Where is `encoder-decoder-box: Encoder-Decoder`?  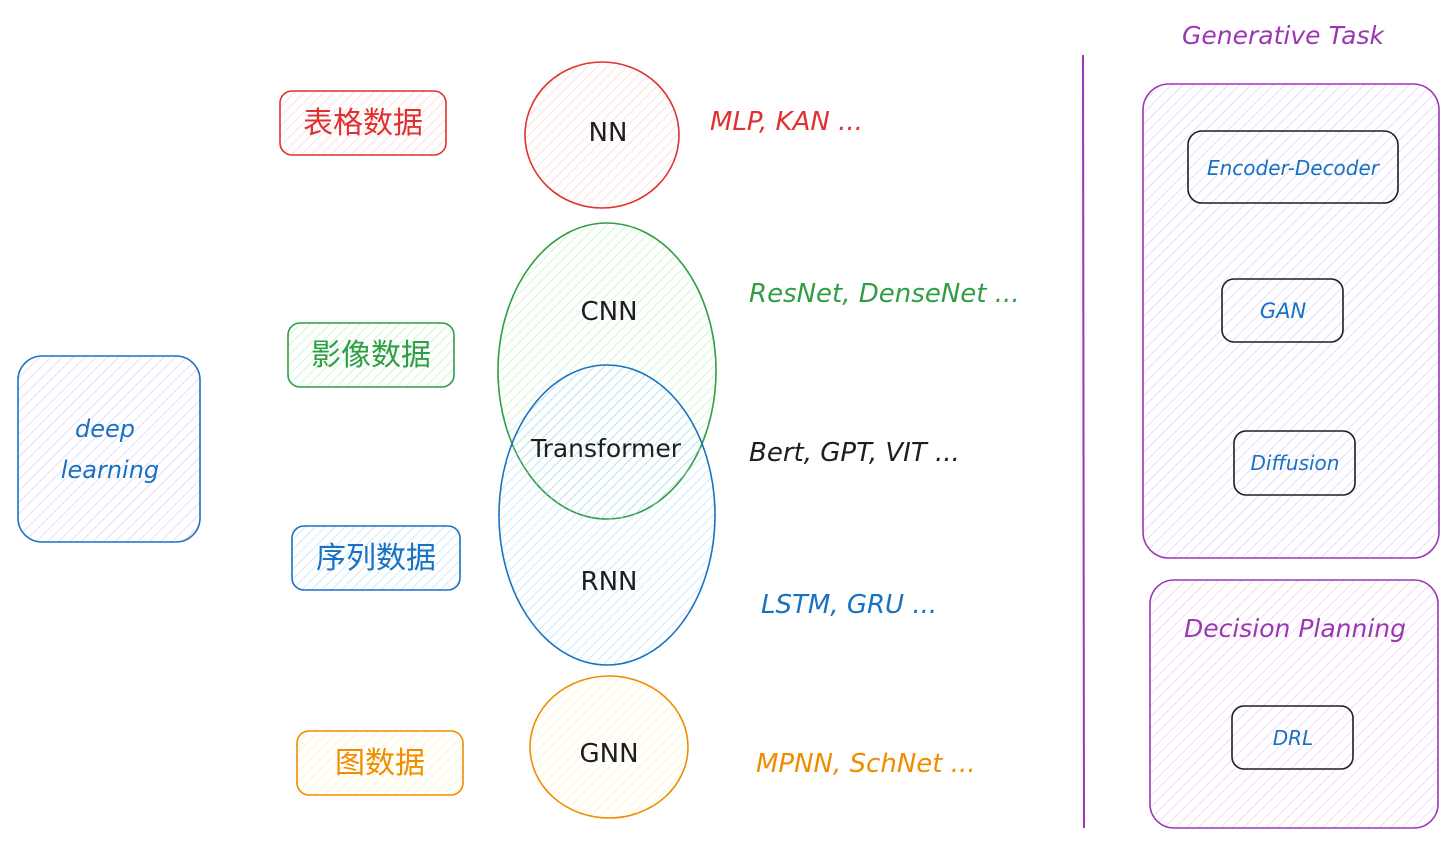 encoder-decoder-box: Encoder-Decoder is located at coordinates (1293, 167).